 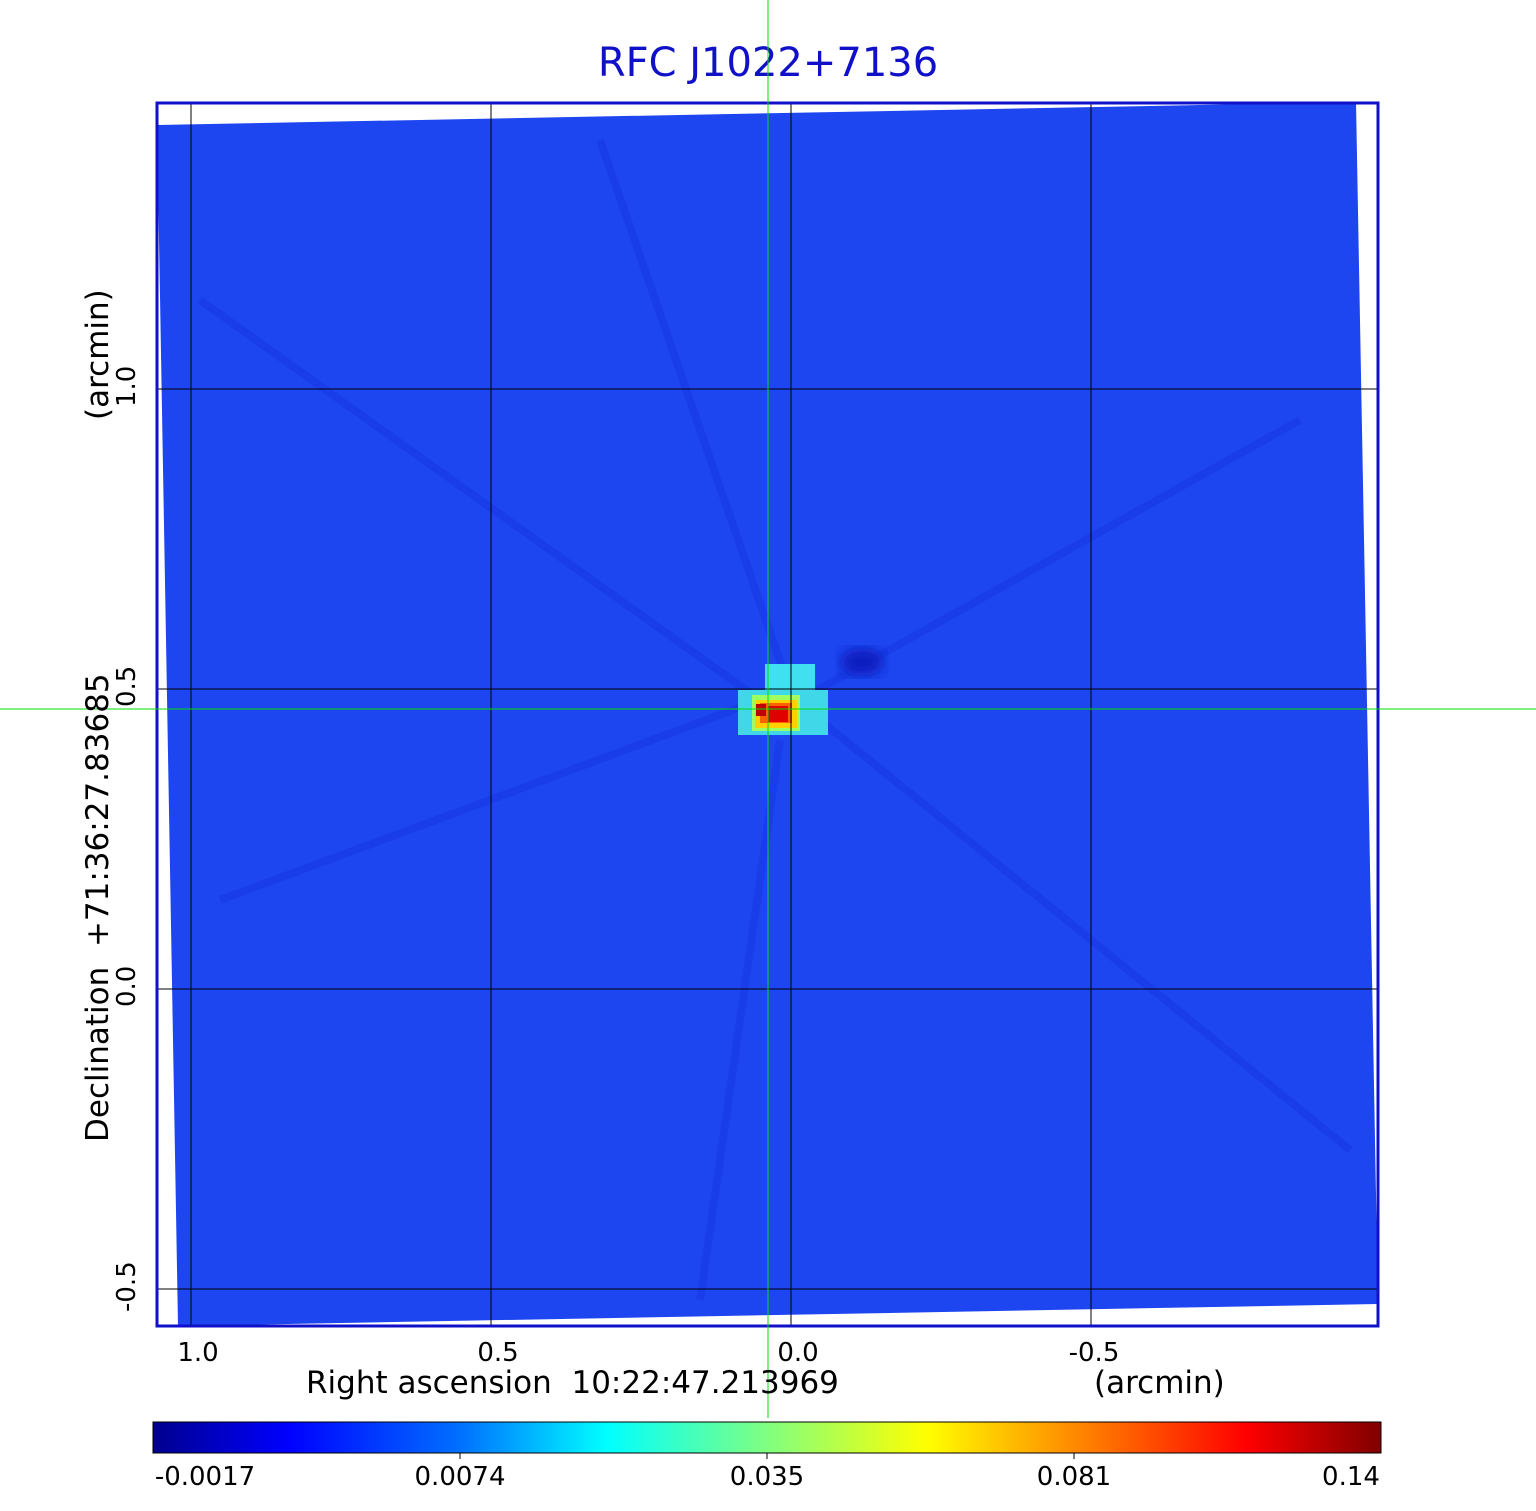 I want to click on y-tick-label: 1.0, so click(x=127, y=386).